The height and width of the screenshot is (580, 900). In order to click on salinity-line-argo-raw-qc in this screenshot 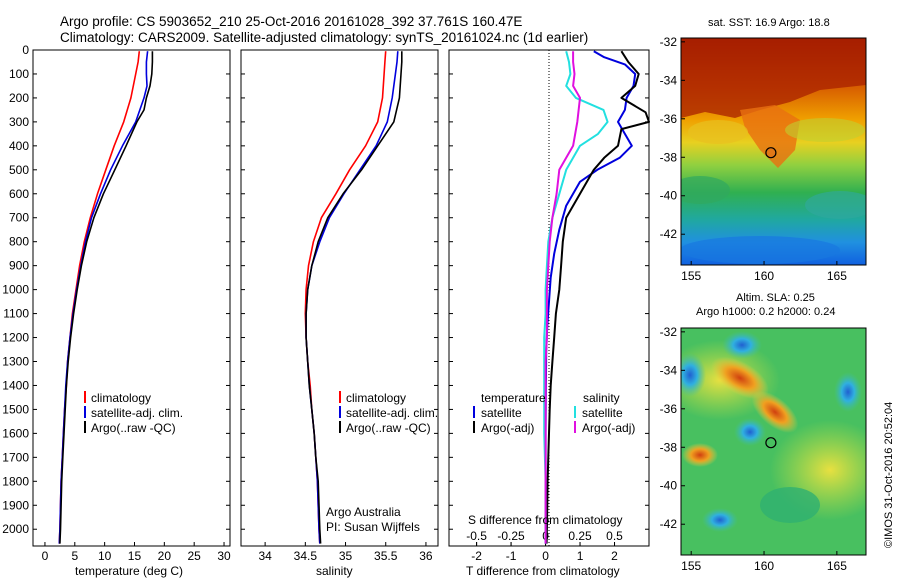, I will do `click(354, 297)`.